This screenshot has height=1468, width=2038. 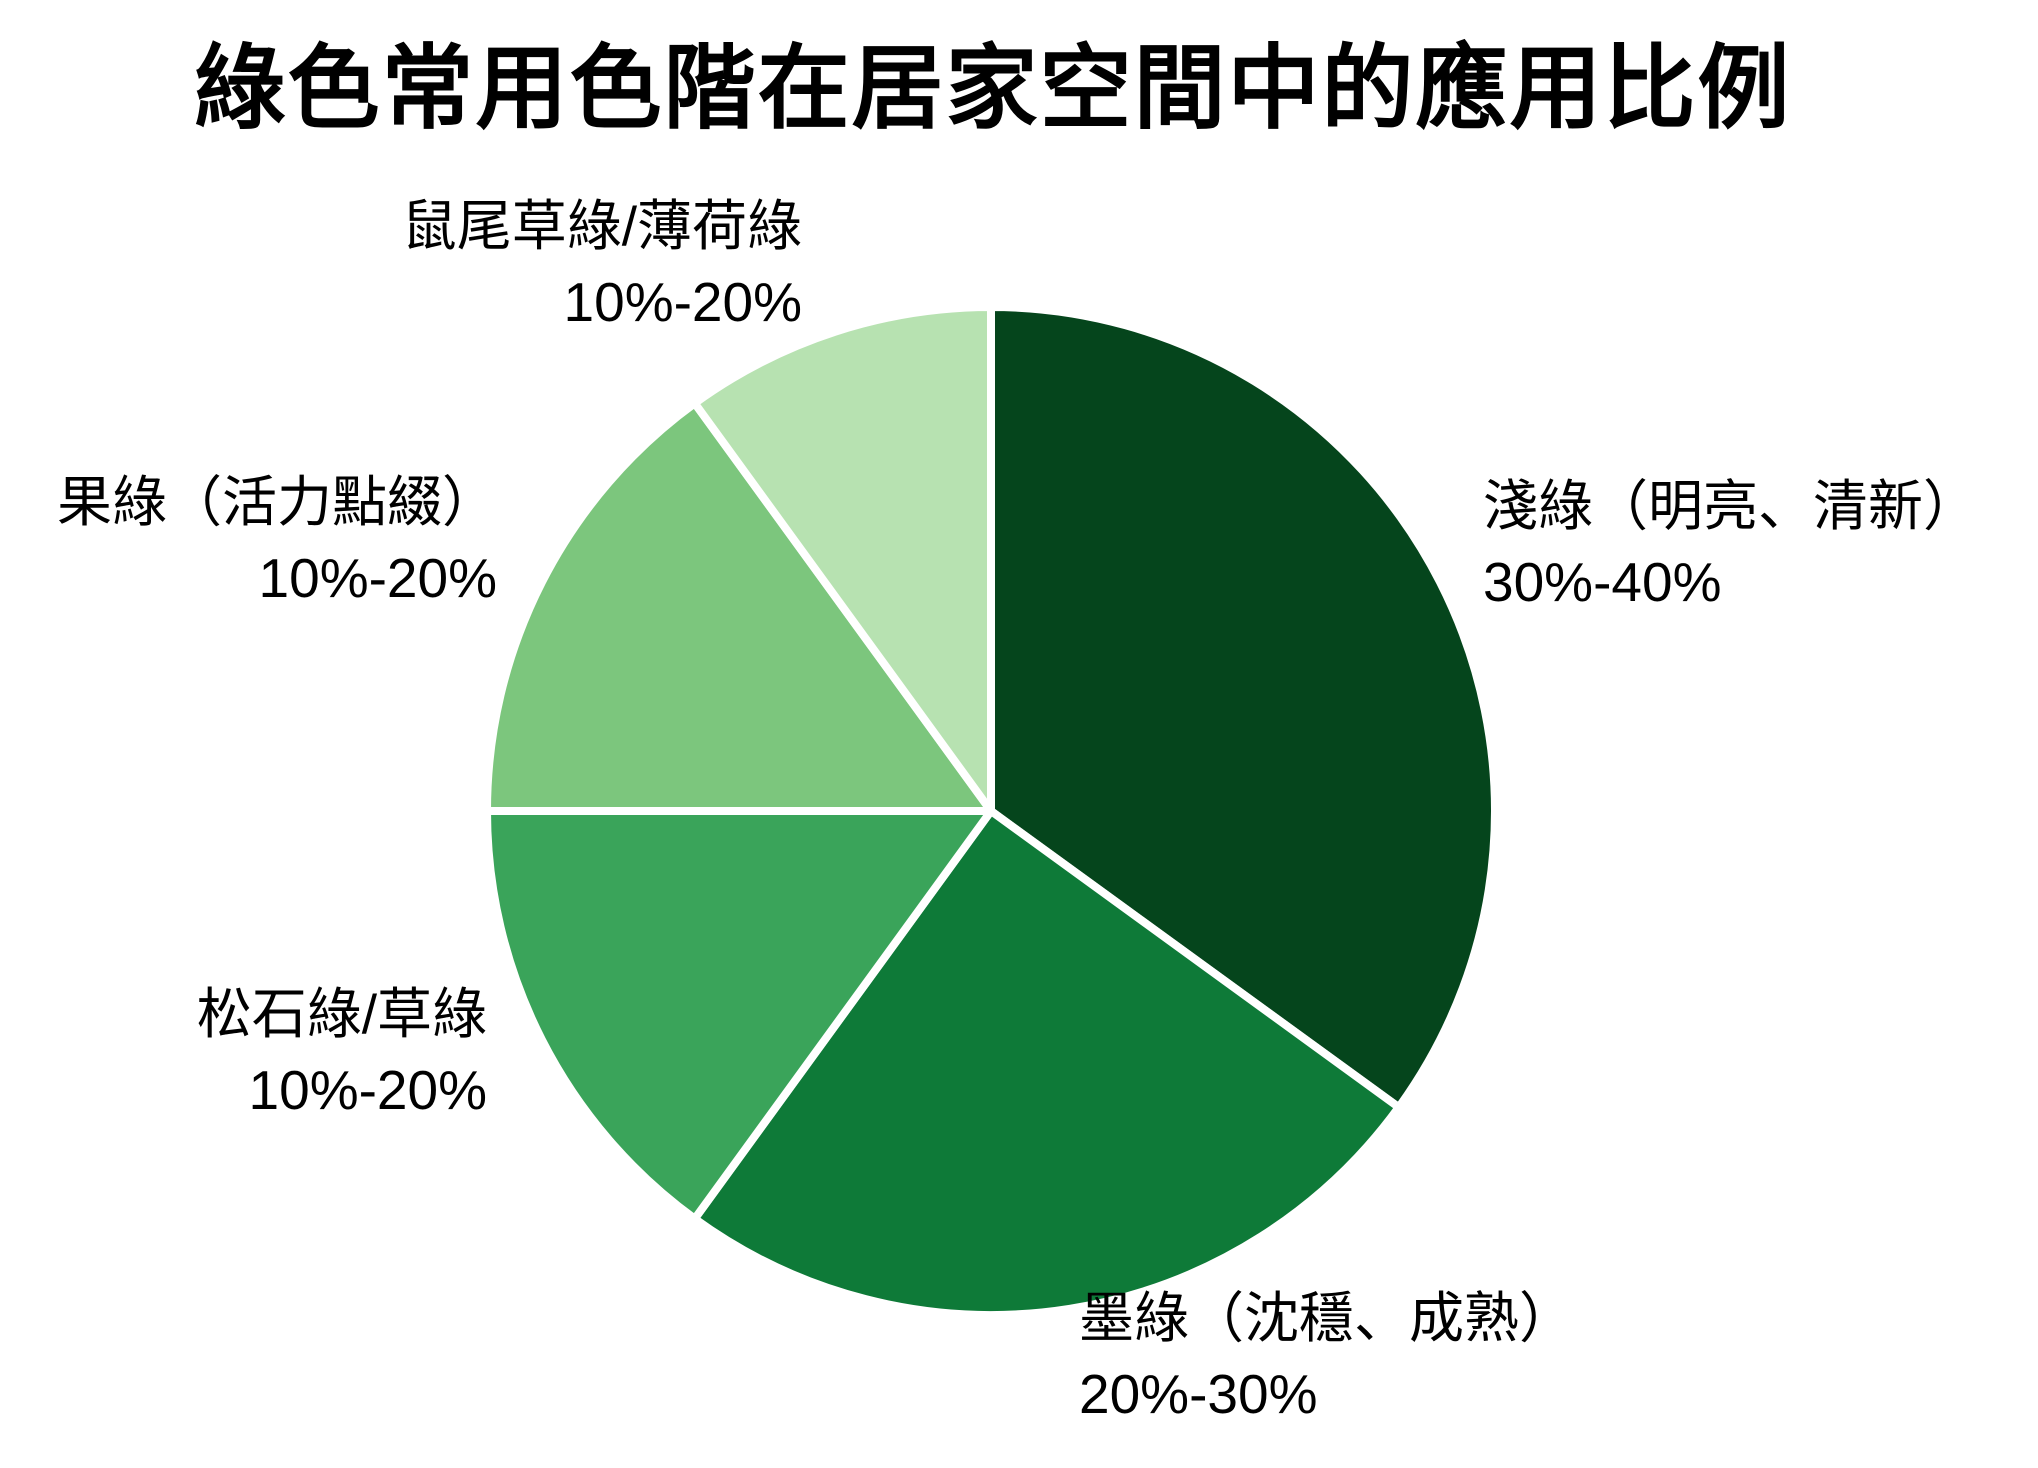 What do you see at coordinates (276, 502) in the screenshot?
I see `slice-name: 果綠（活力點綴）` at bounding box center [276, 502].